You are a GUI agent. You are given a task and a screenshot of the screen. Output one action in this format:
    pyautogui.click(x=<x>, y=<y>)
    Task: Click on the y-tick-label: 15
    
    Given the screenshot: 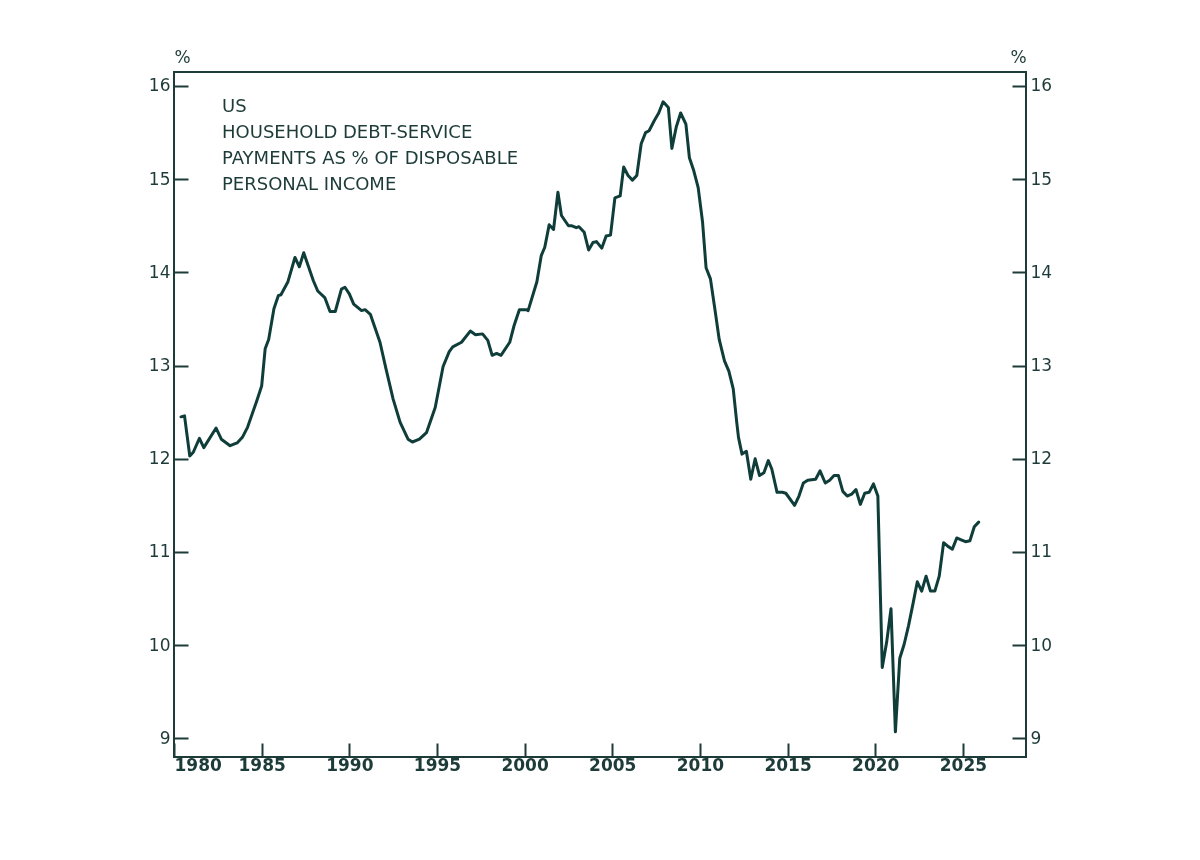 What is the action you would take?
    pyautogui.click(x=159, y=178)
    